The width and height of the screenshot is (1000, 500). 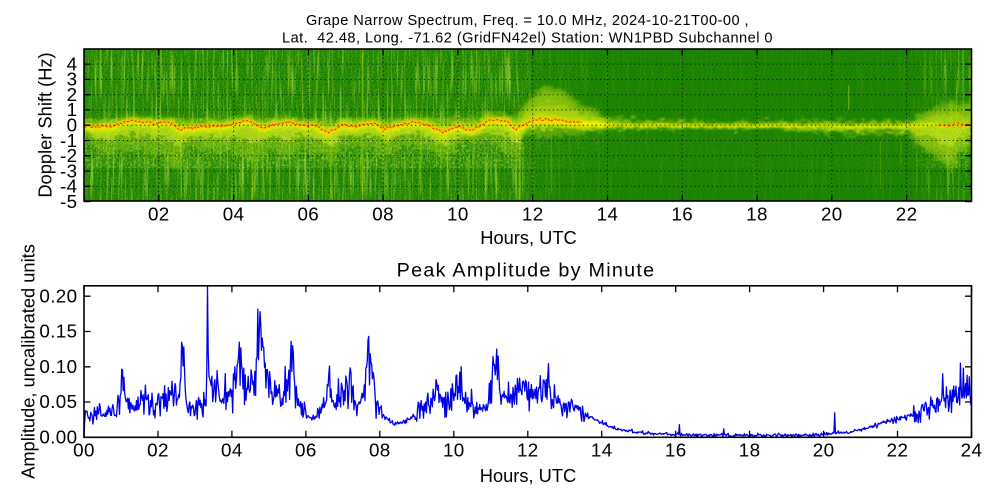 I want to click on svg-text: -3, so click(x=69, y=170).